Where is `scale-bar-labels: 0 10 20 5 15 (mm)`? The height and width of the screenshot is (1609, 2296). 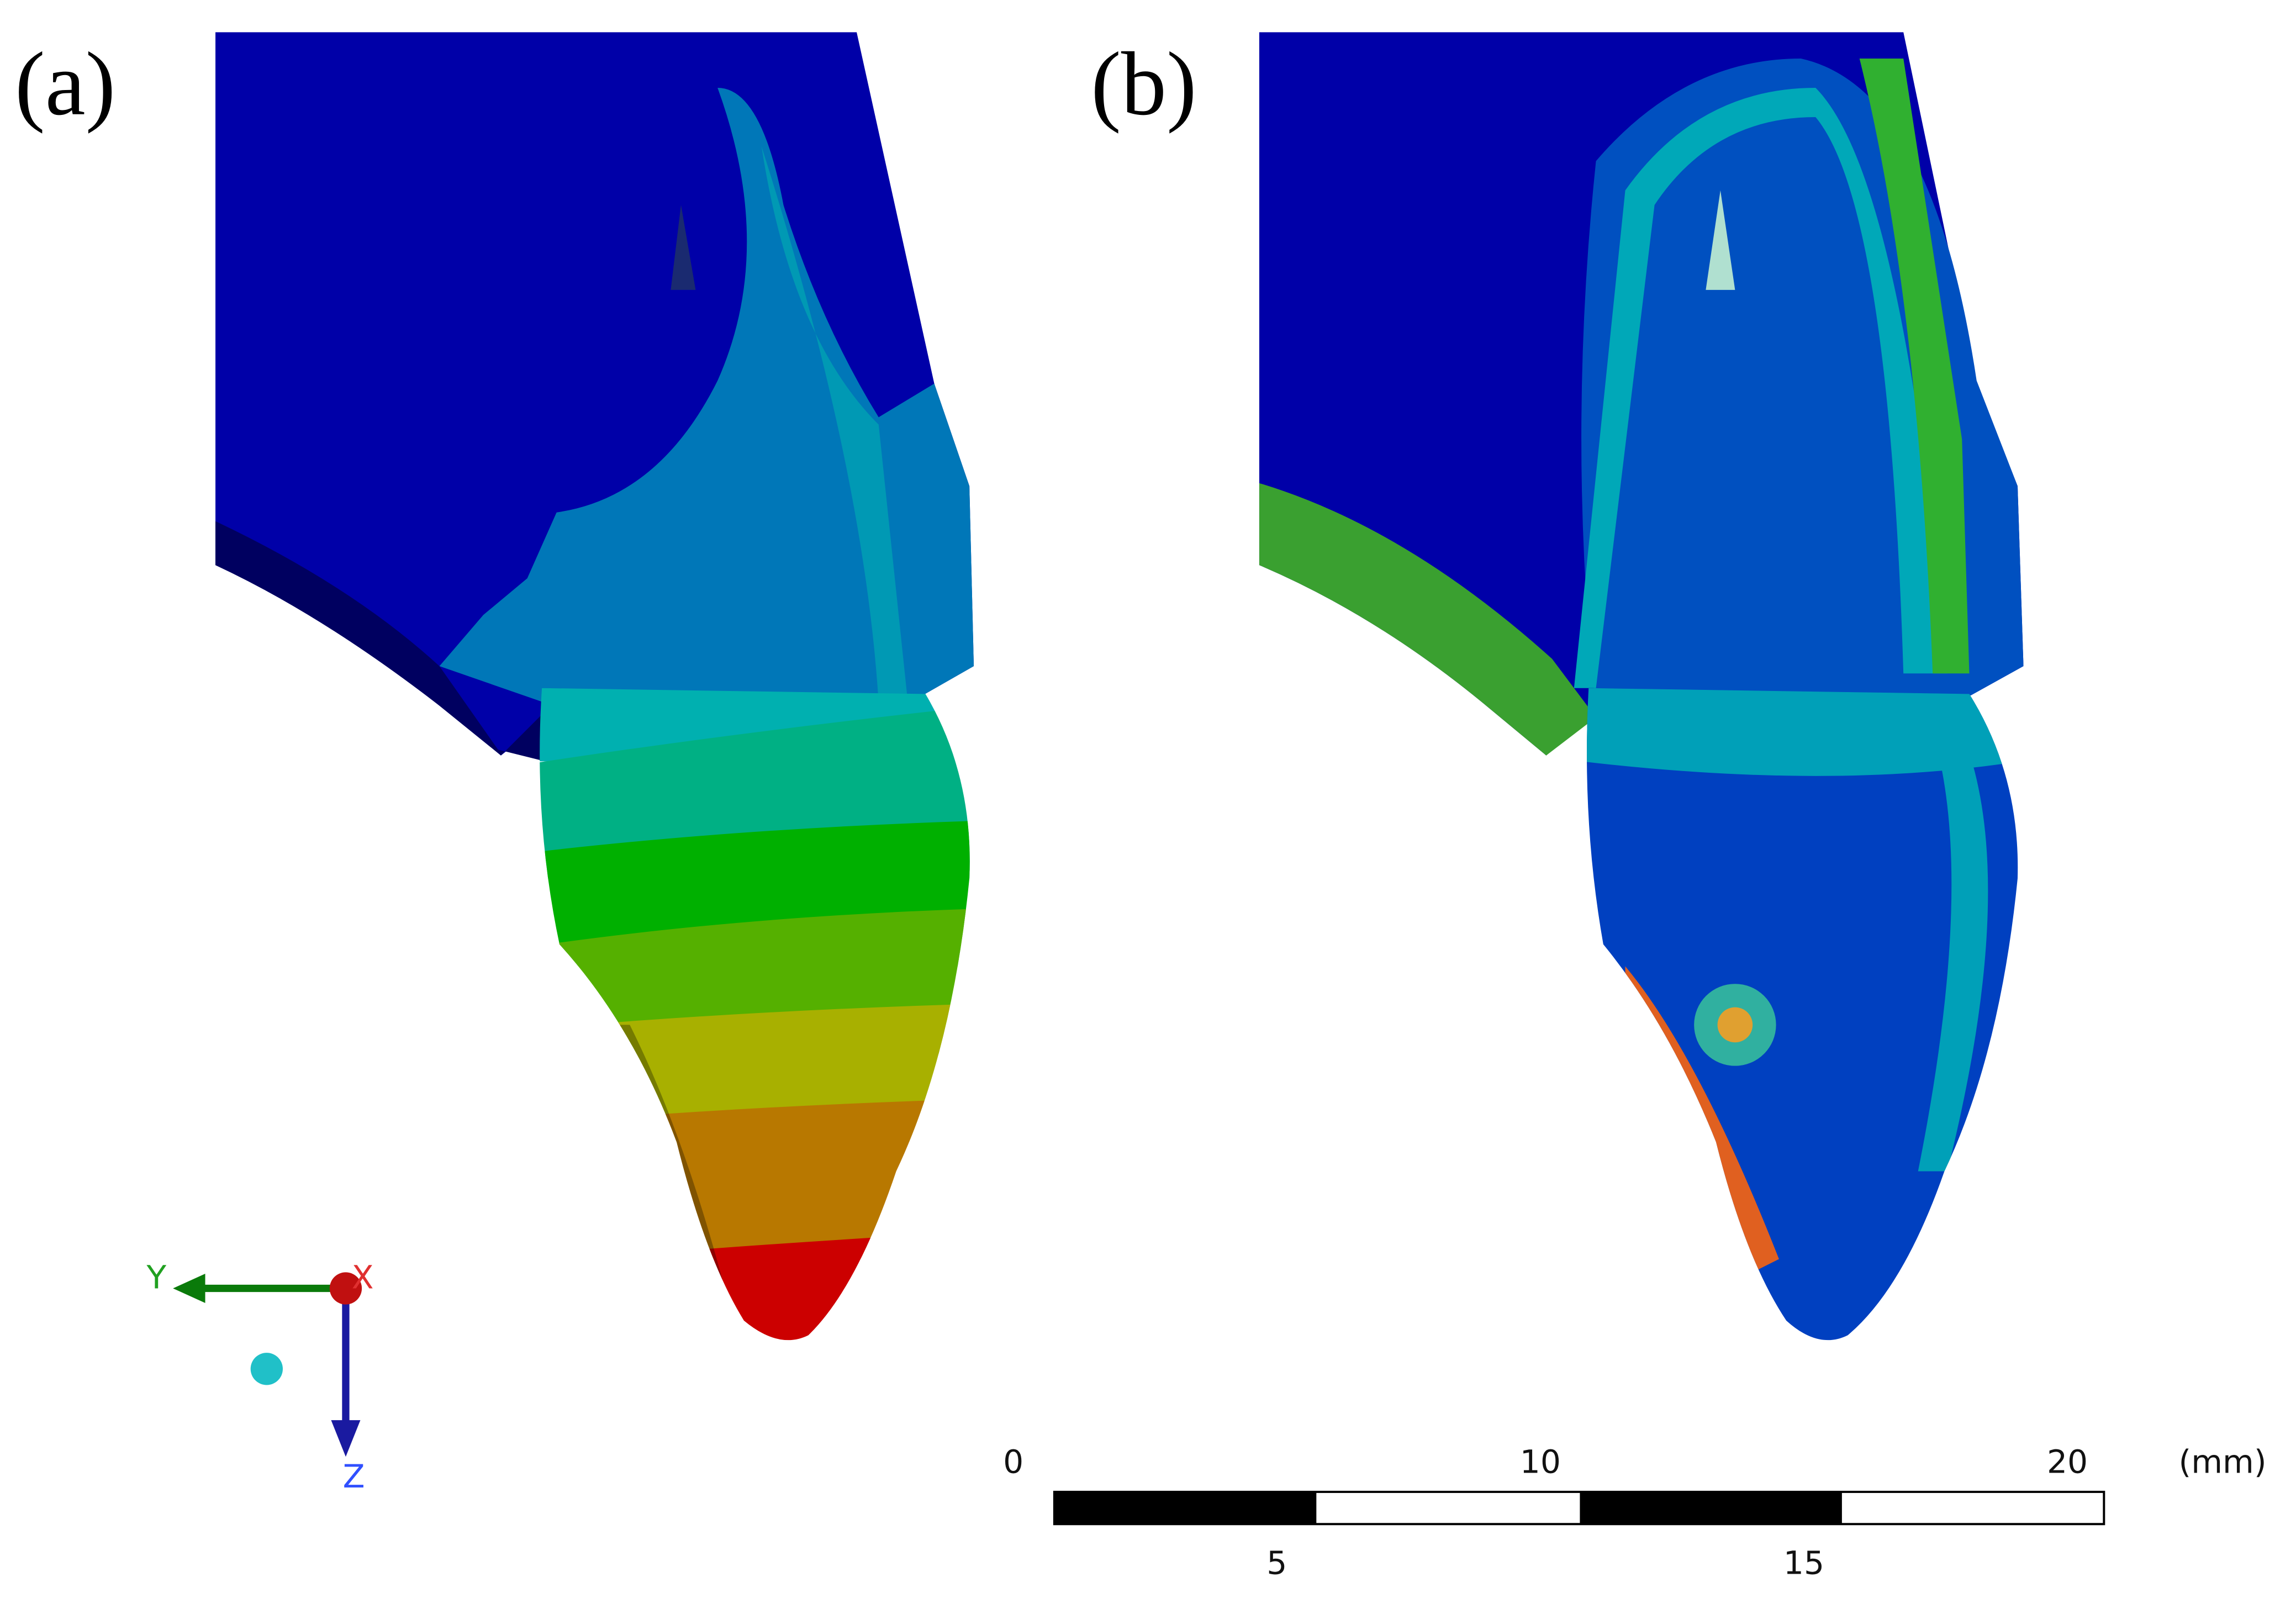
scale-bar-labels: 0 10 20 5 15 (mm) is located at coordinates (1635, 1512).